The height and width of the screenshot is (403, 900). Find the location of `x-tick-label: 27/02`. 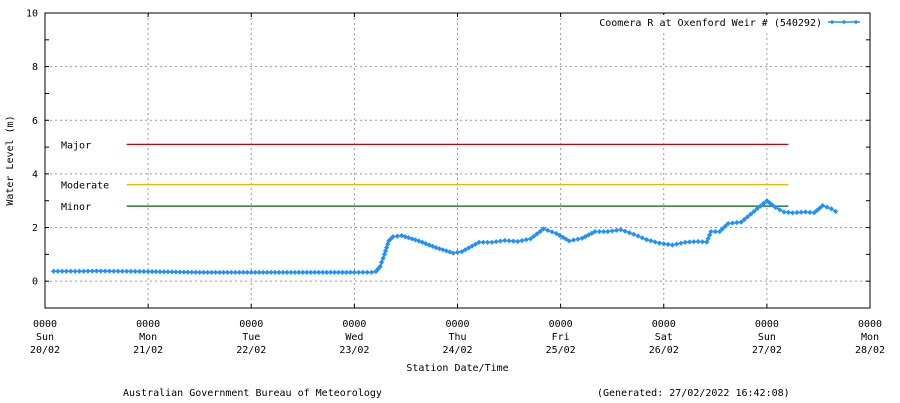

x-tick-label: 27/02 is located at coordinates (767, 350).